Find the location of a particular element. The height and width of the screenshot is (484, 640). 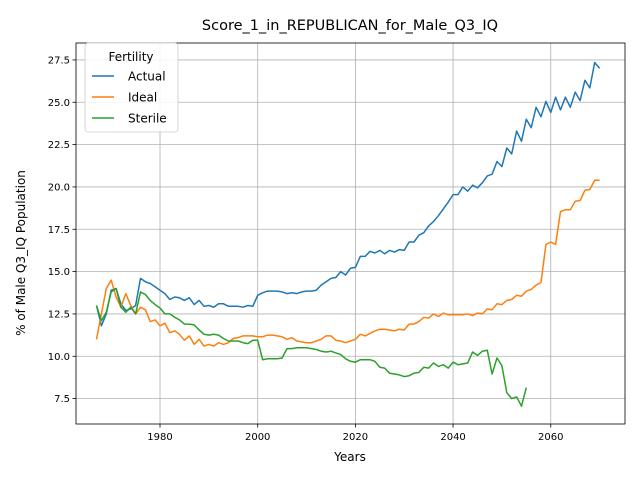

x-tick-label: 2040 is located at coordinates (452, 437).